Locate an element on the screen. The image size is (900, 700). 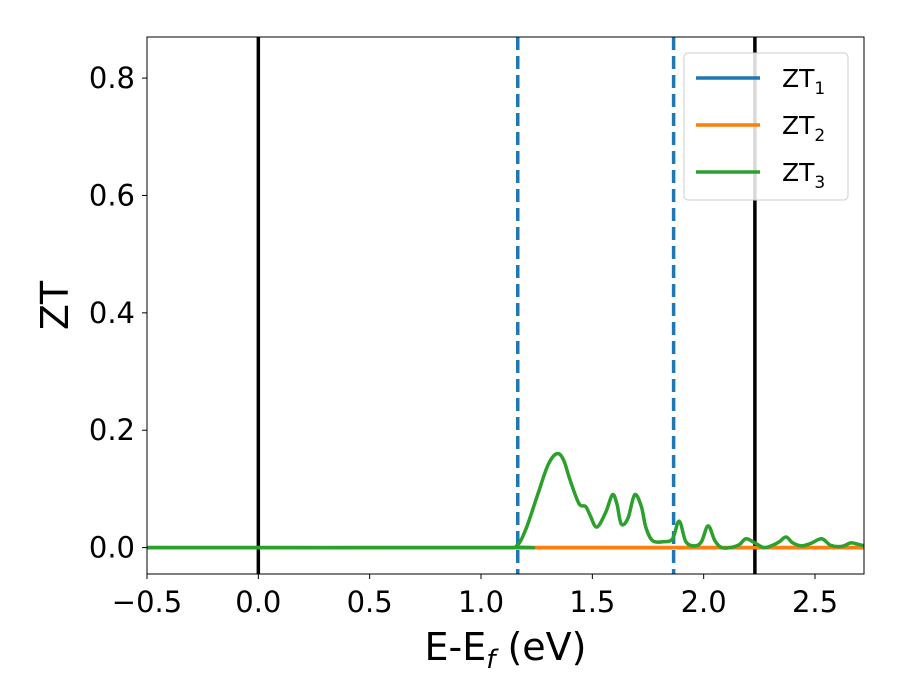
y-axis-label: ZT is located at coordinates (55, 305).